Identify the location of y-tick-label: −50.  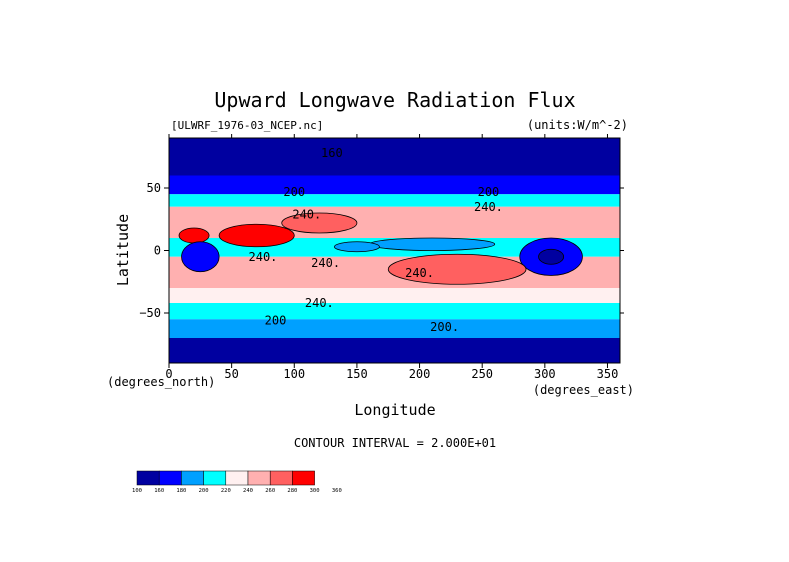
(150, 313).